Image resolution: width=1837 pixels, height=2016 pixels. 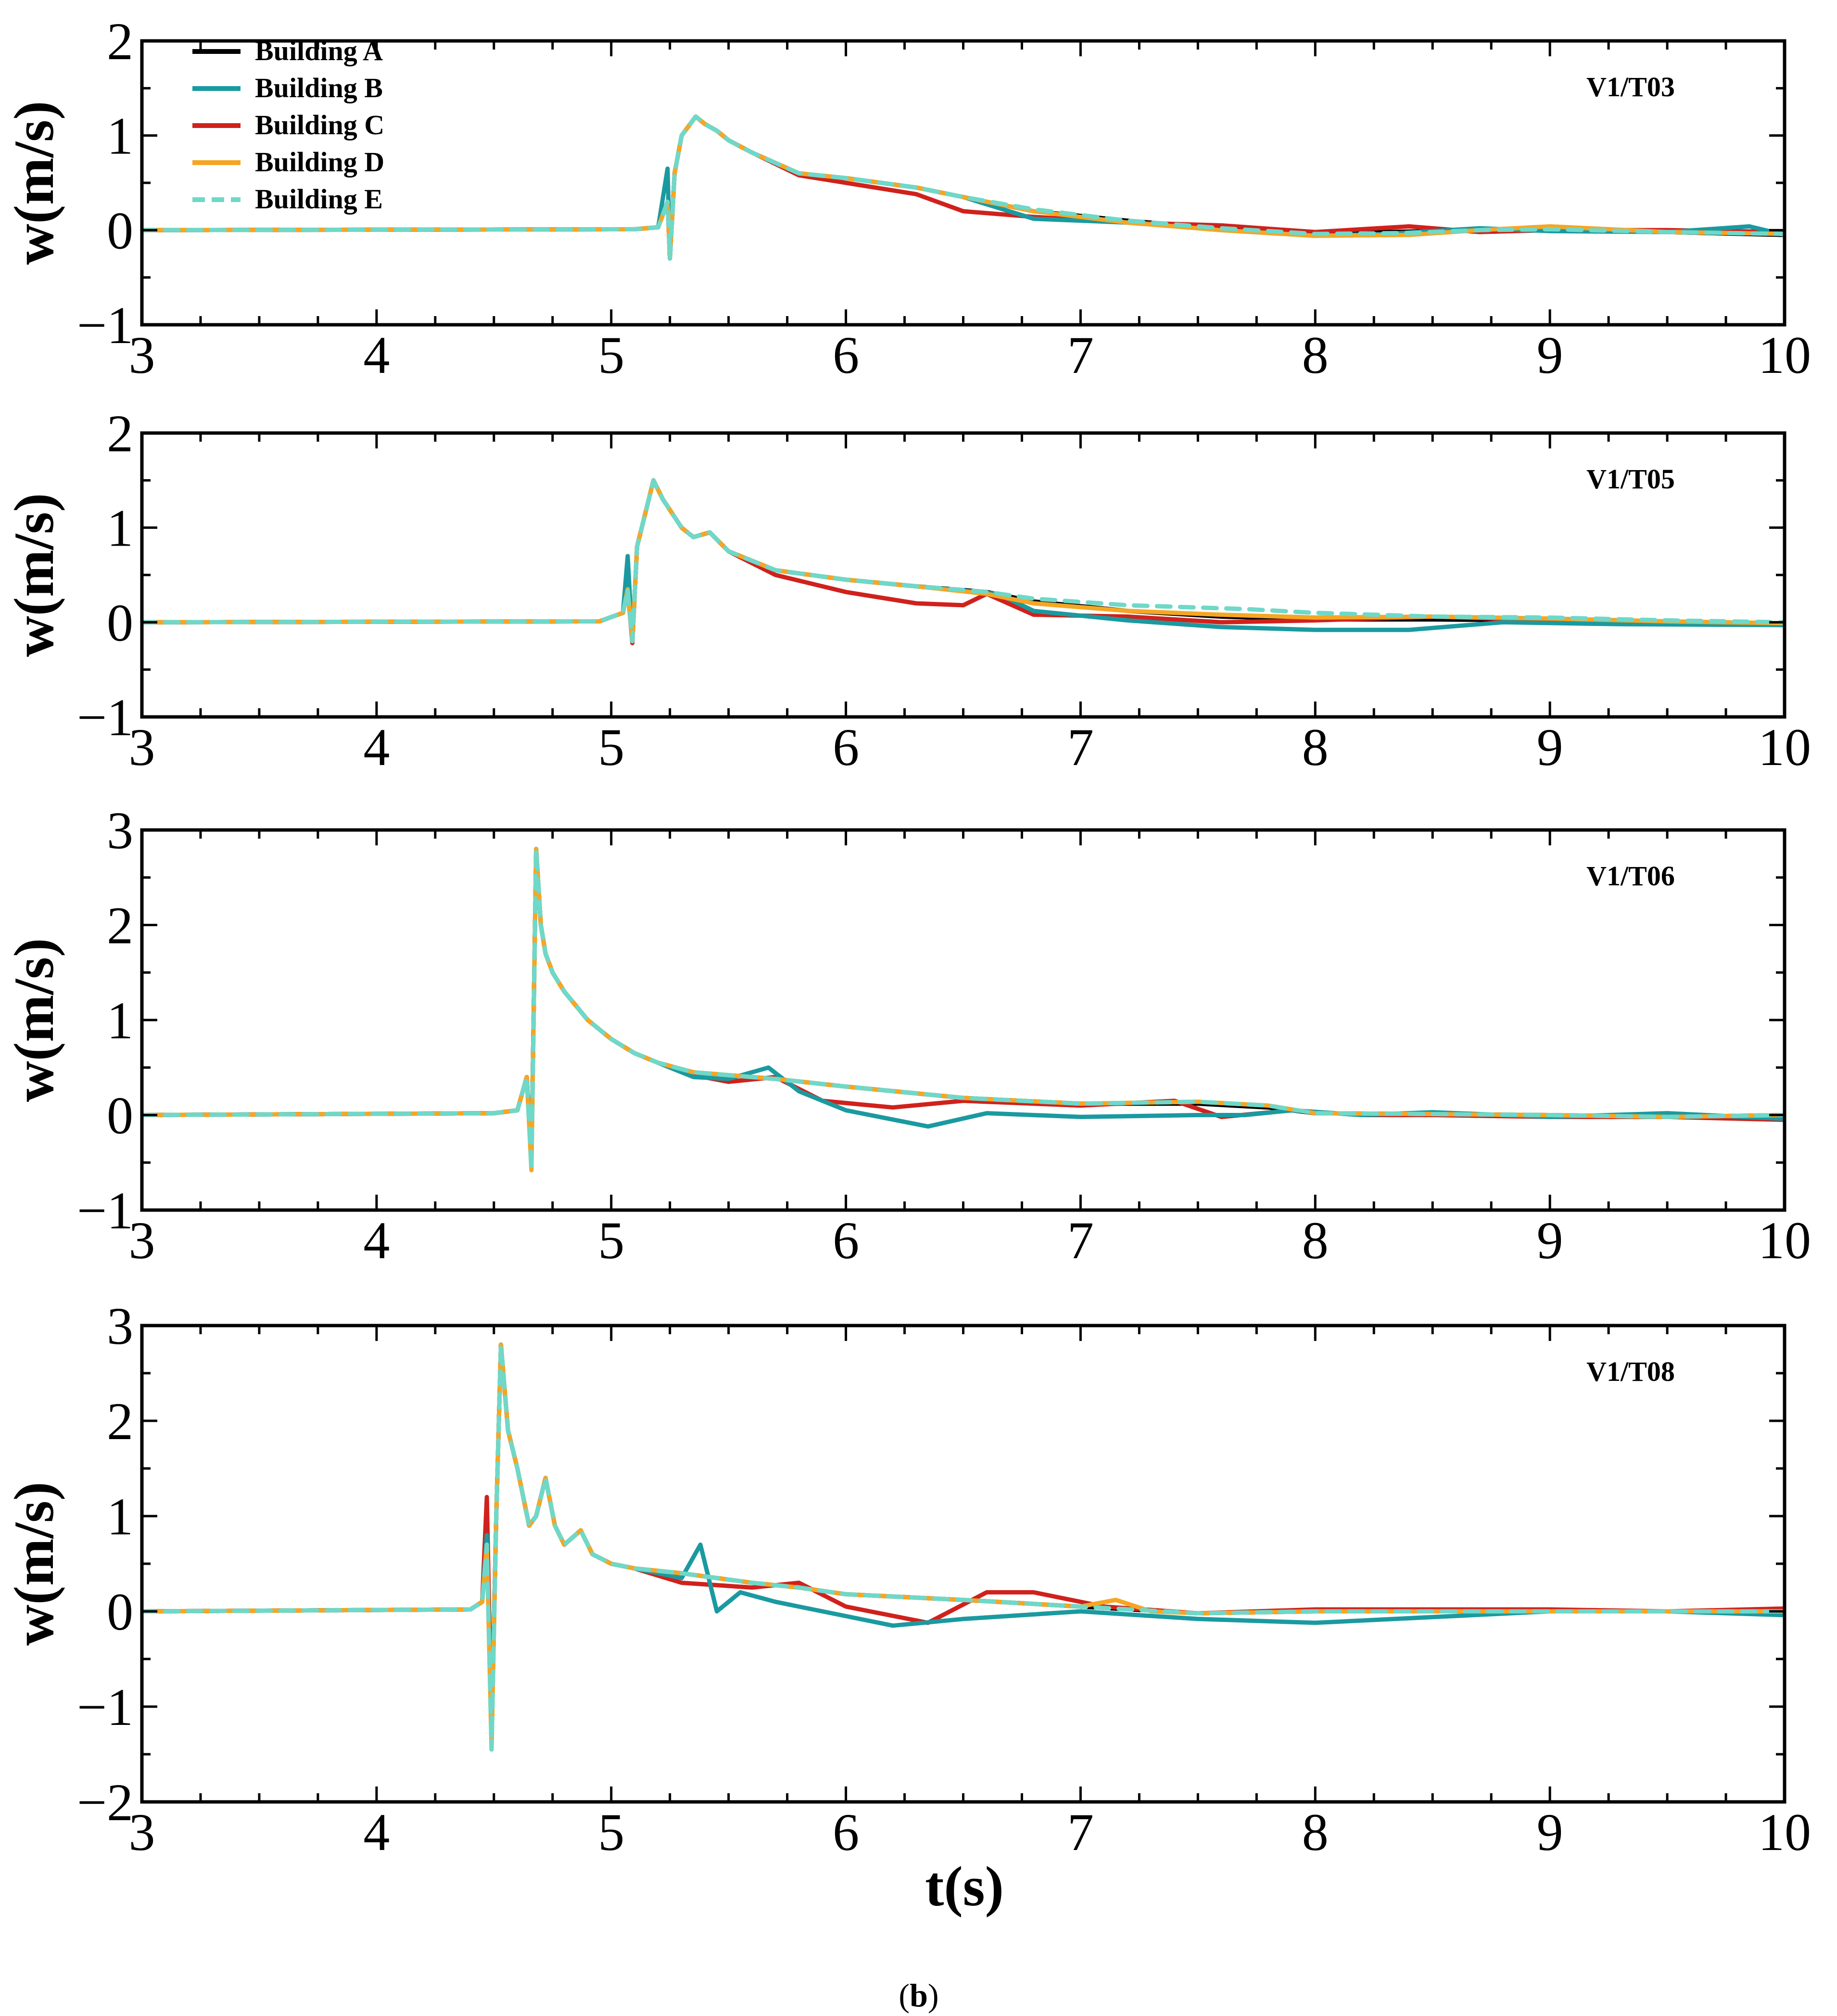 I want to click on caption-close: ), so click(x=933, y=1995).